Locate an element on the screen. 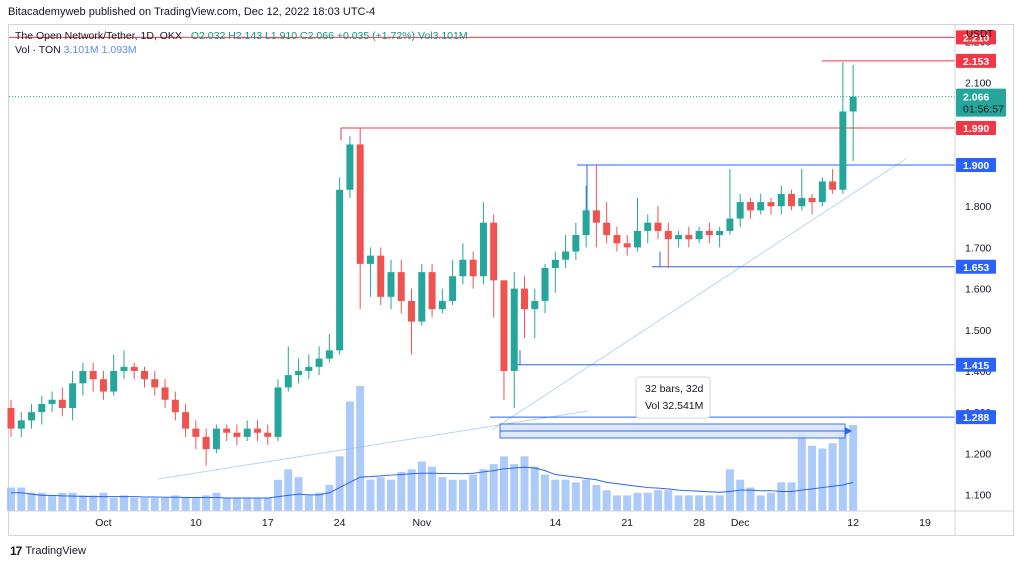 This screenshot has height=564, width=1024. price-label-1.415: 1.415 is located at coordinates (976, 366).